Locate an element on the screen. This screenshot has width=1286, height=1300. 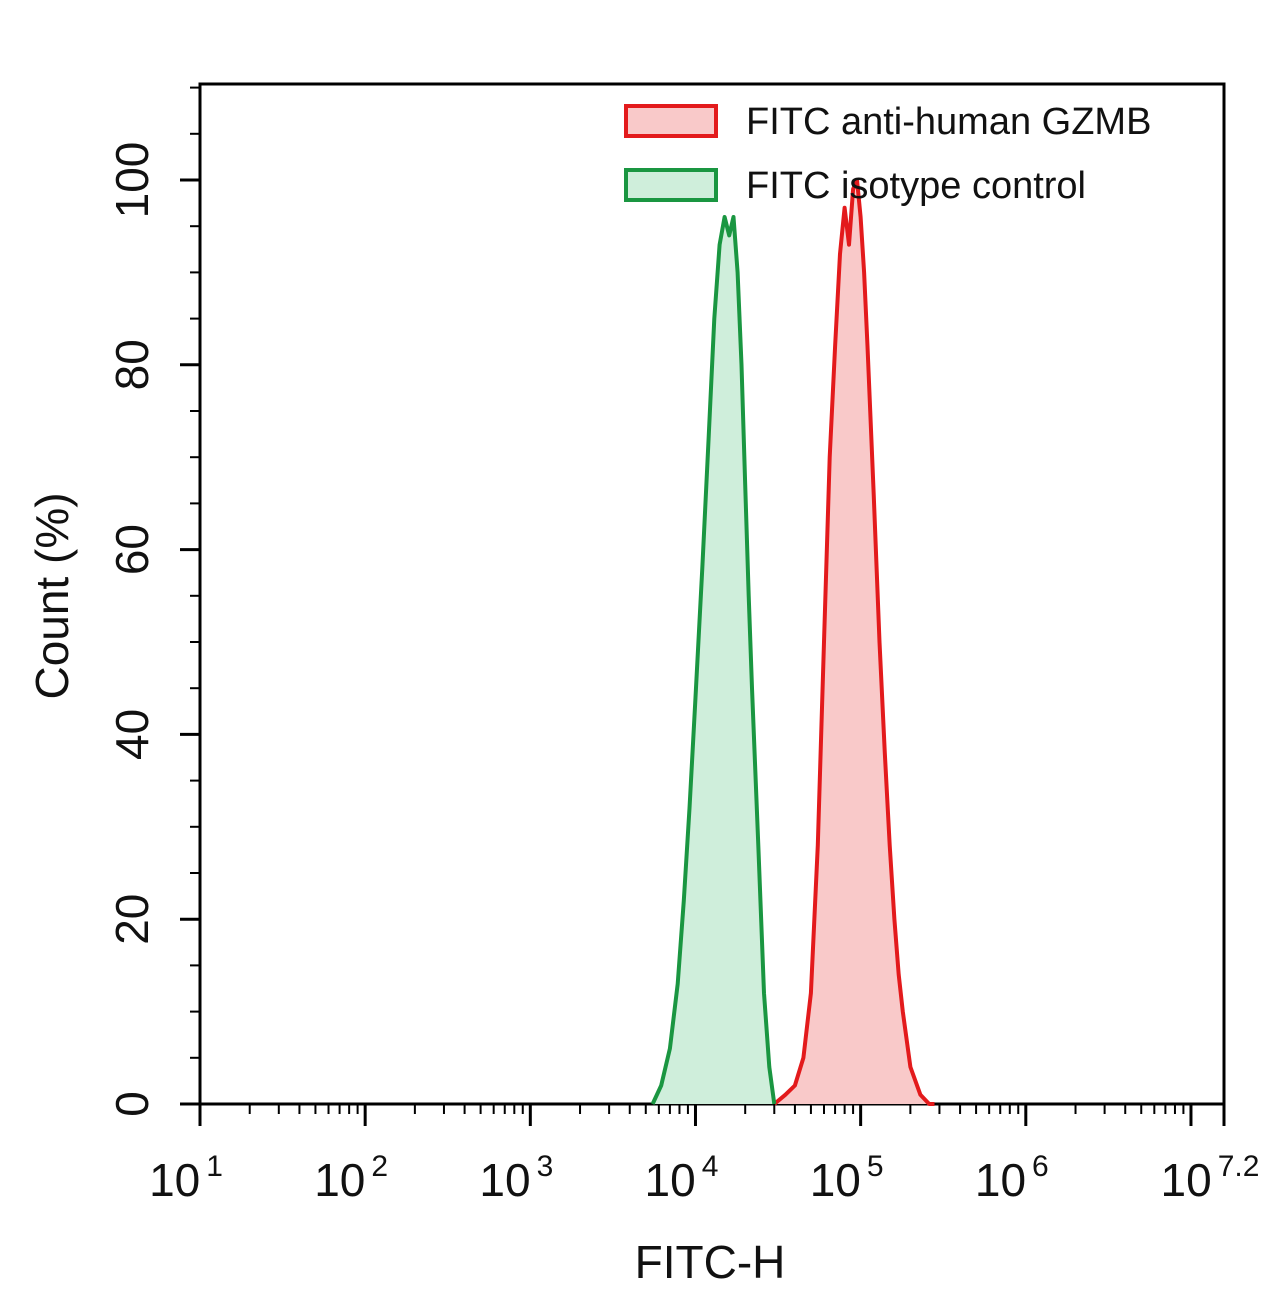
series-0-area is located at coordinates (854, 642).